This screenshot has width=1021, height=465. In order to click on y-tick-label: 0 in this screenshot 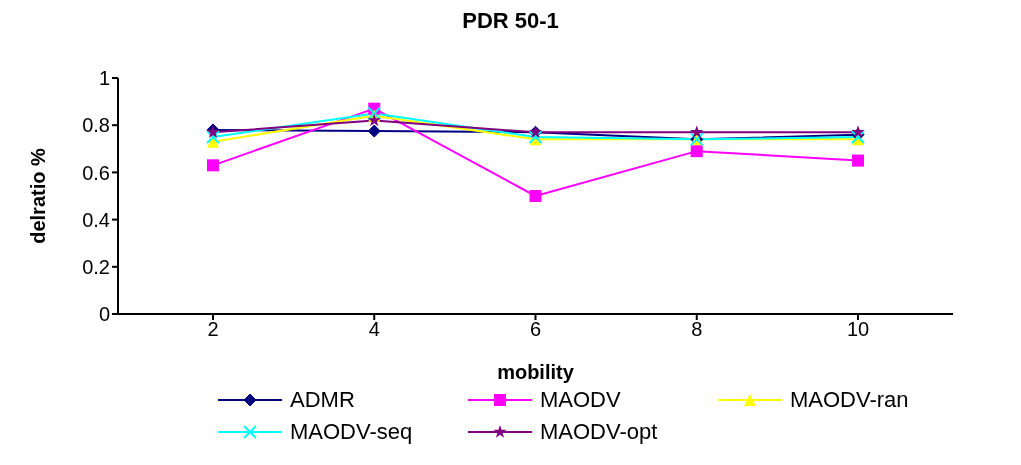, I will do `click(104, 314)`.